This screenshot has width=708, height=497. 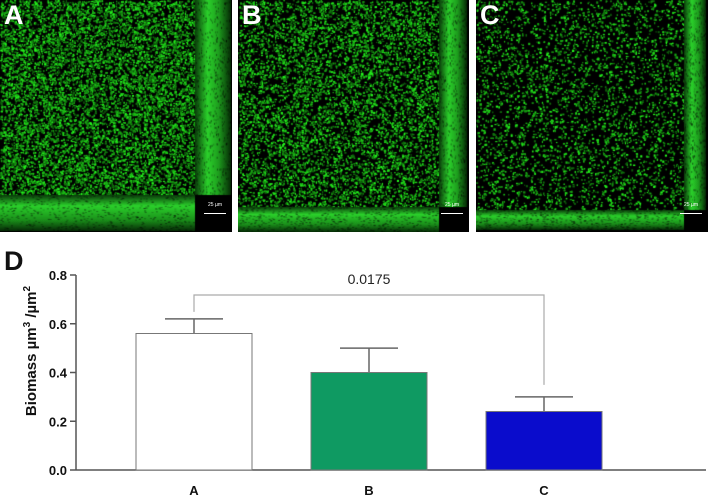 What do you see at coordinates (490, 15) in the screenshot?
I see `panel-label-c: C` at bounding box center [490, 15].